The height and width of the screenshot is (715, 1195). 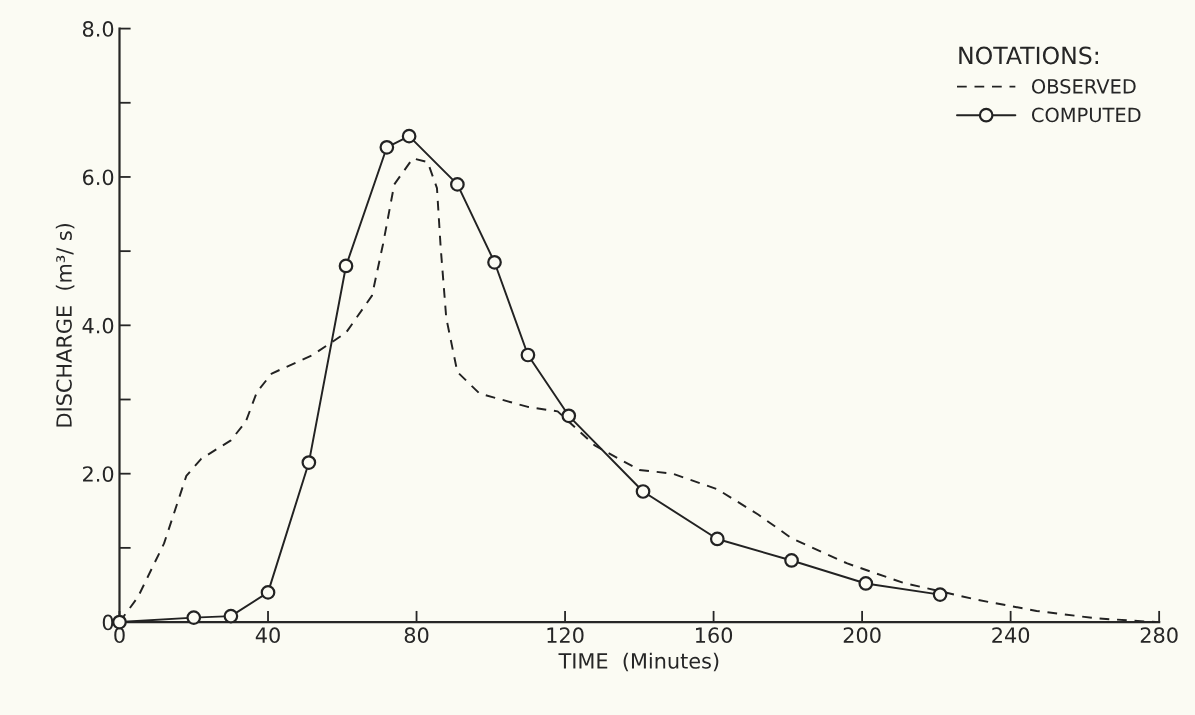 What do you see at coordinates (1011, 635) in the screenshot?
I see `x-tick-label: 240` at bounding box center [1011, 635].